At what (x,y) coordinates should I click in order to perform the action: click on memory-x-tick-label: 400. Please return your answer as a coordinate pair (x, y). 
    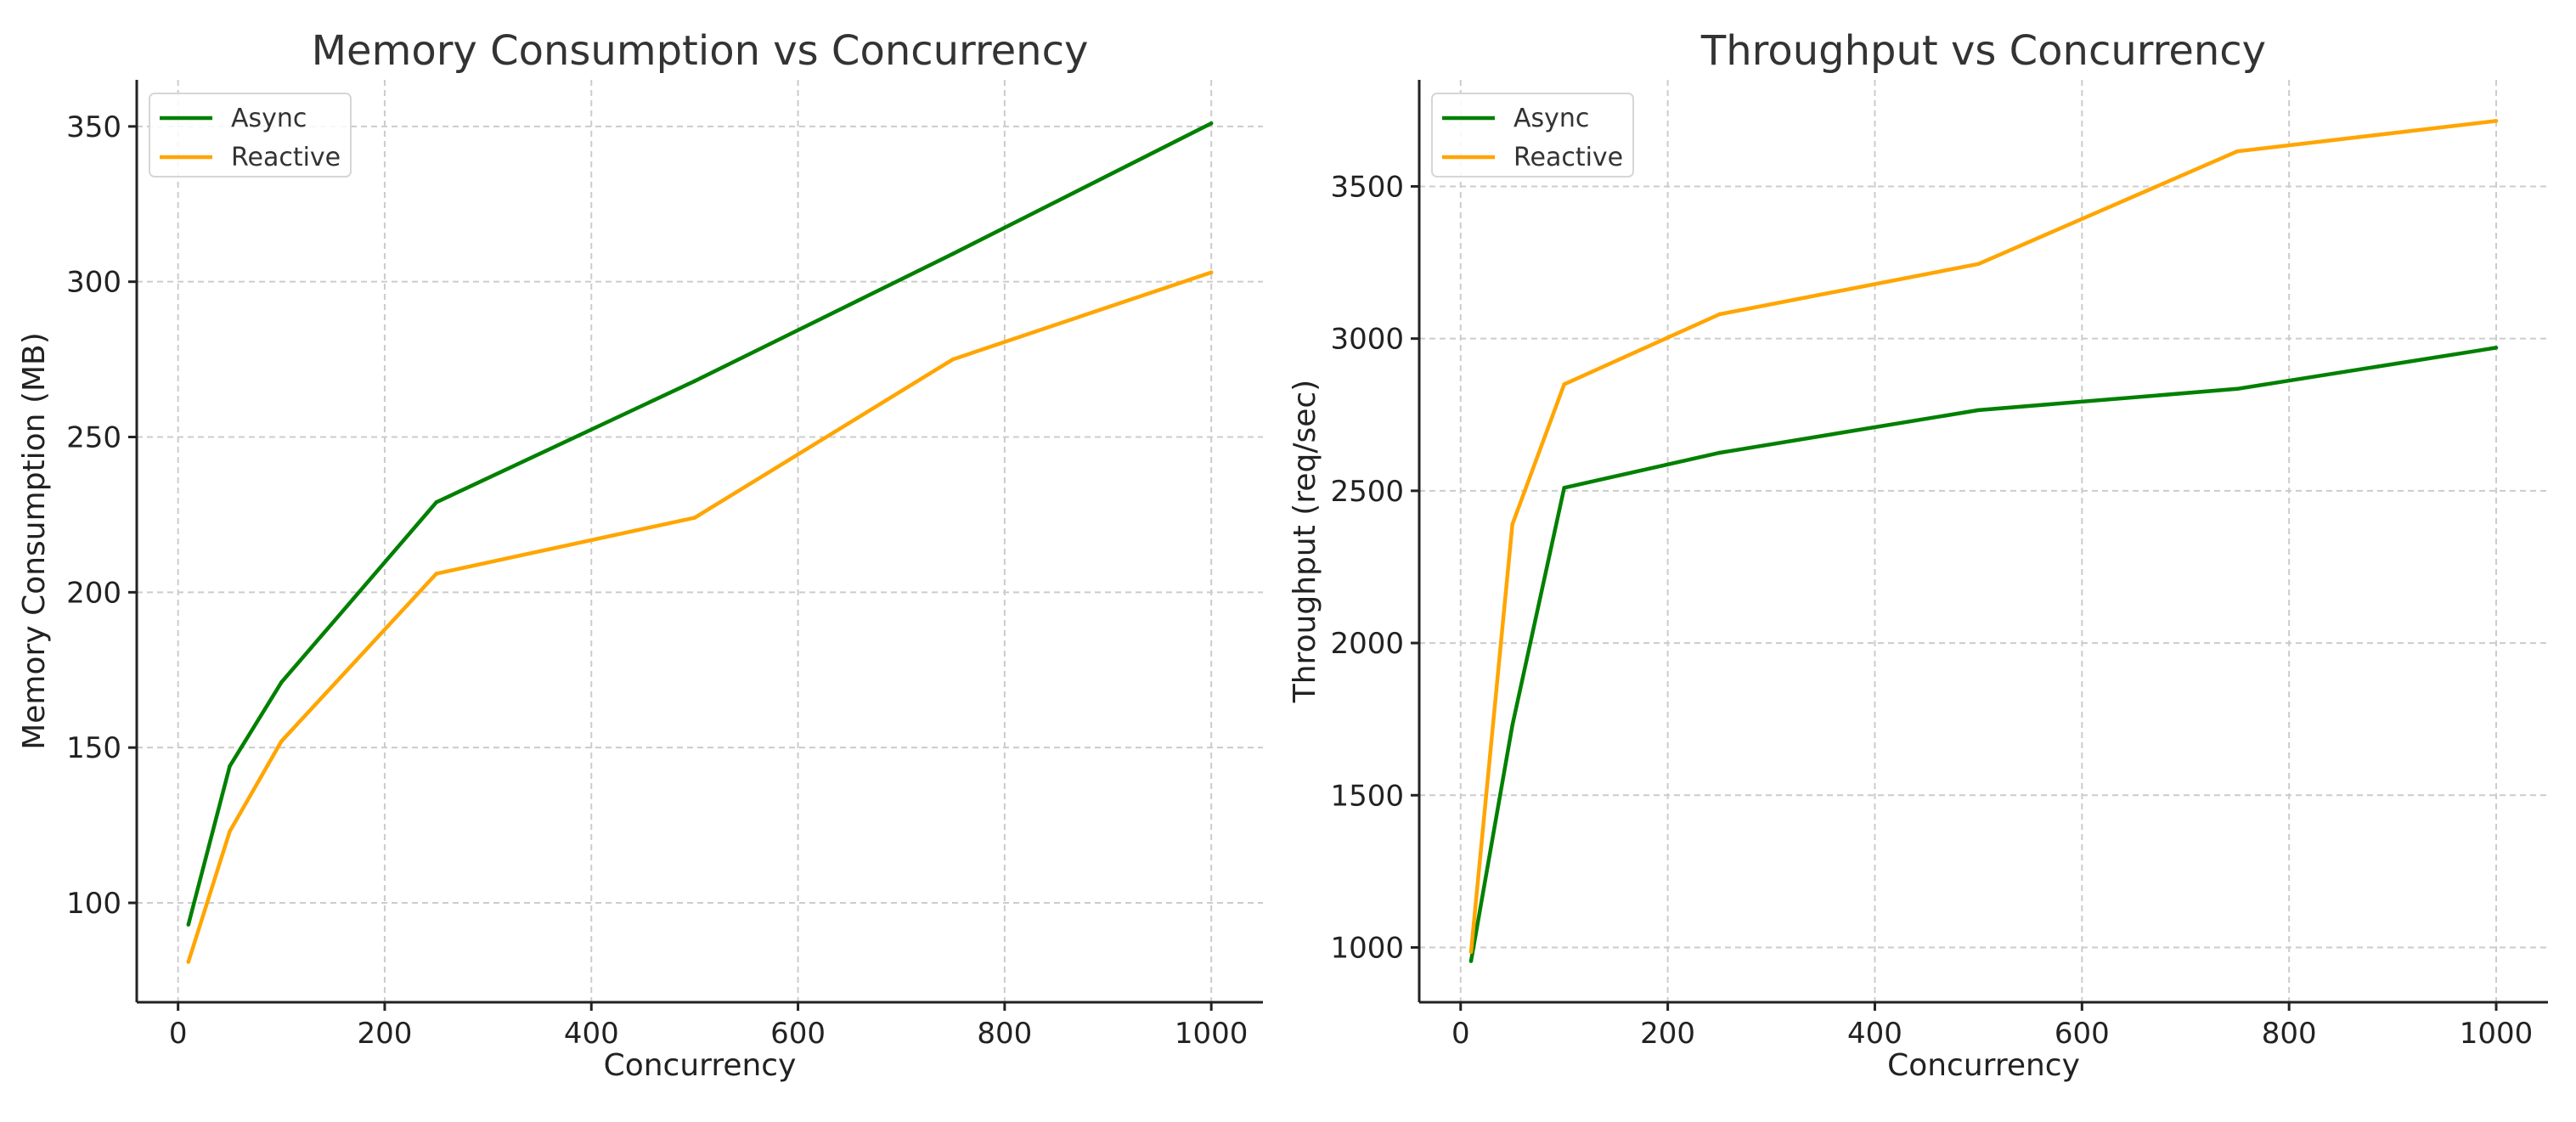
    Looking at the image, I should click on (591, 1034).